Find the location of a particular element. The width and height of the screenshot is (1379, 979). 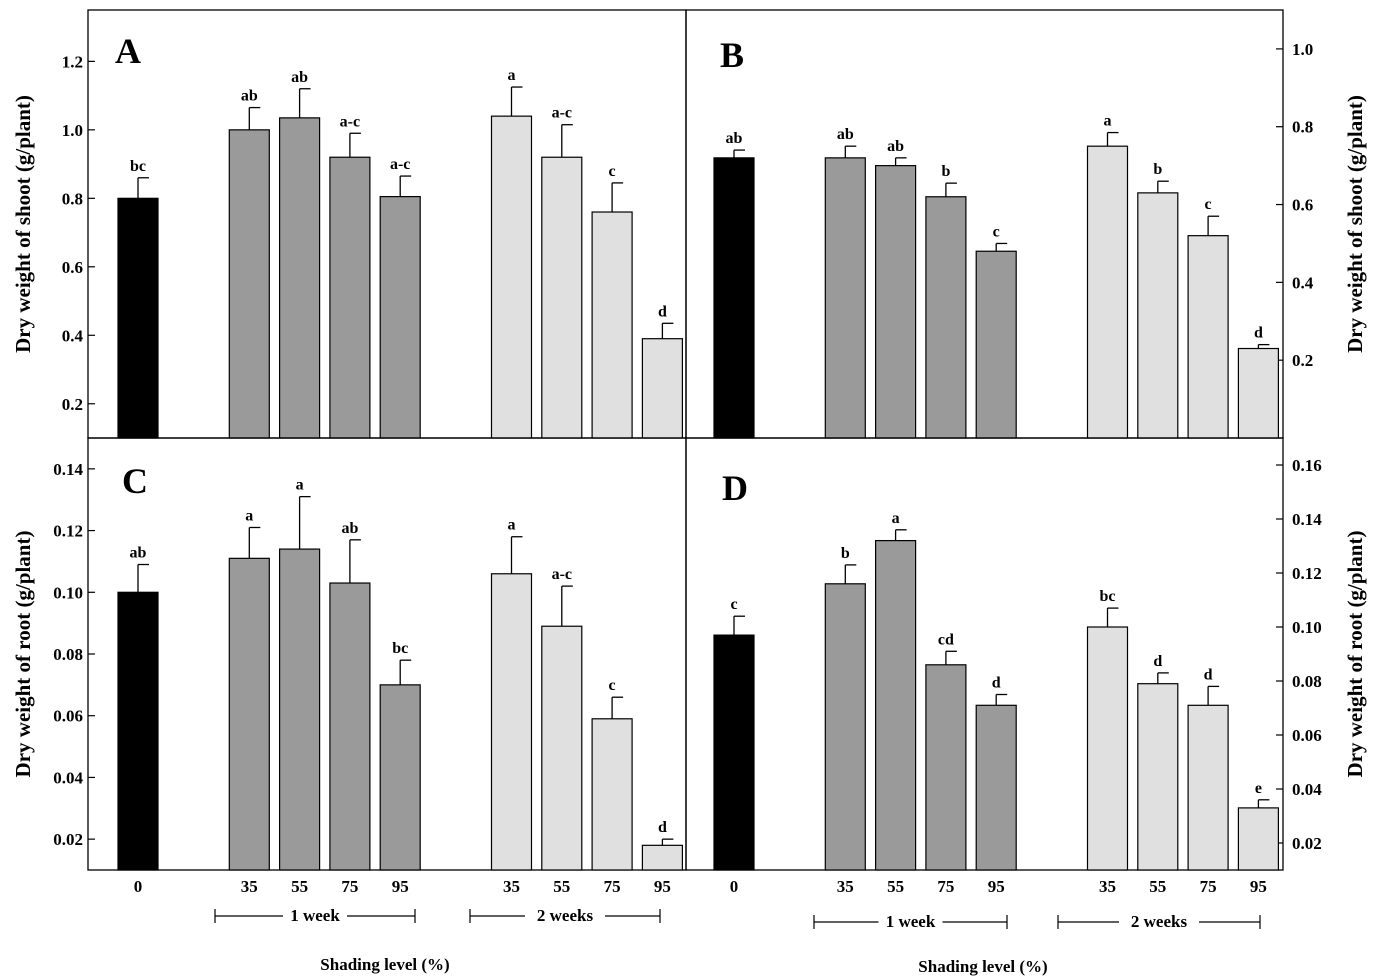

y-tick-label: 0.16 is located at coordinates (1307, 465).